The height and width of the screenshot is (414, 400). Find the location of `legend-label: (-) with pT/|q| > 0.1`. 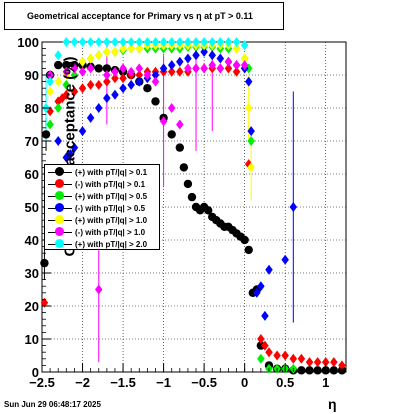

legend-label: (-) with pT/|q| > 0.1 is located at coordinates (110, 184).